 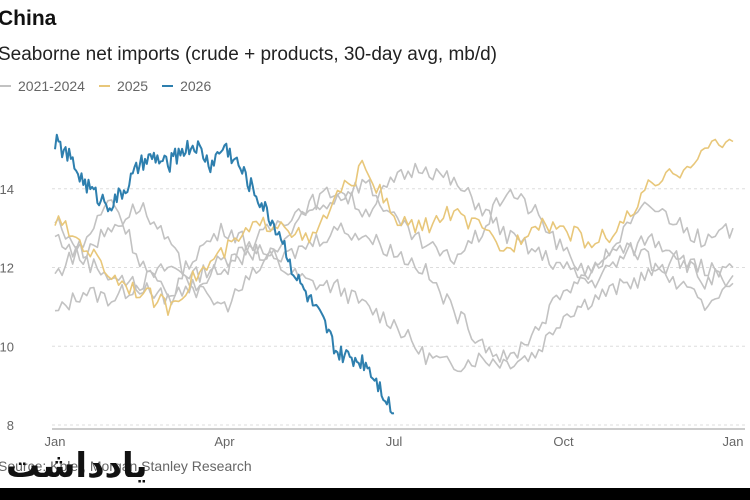 I want to click on legend-label-2025: 2025, so click(x=132, y=86).